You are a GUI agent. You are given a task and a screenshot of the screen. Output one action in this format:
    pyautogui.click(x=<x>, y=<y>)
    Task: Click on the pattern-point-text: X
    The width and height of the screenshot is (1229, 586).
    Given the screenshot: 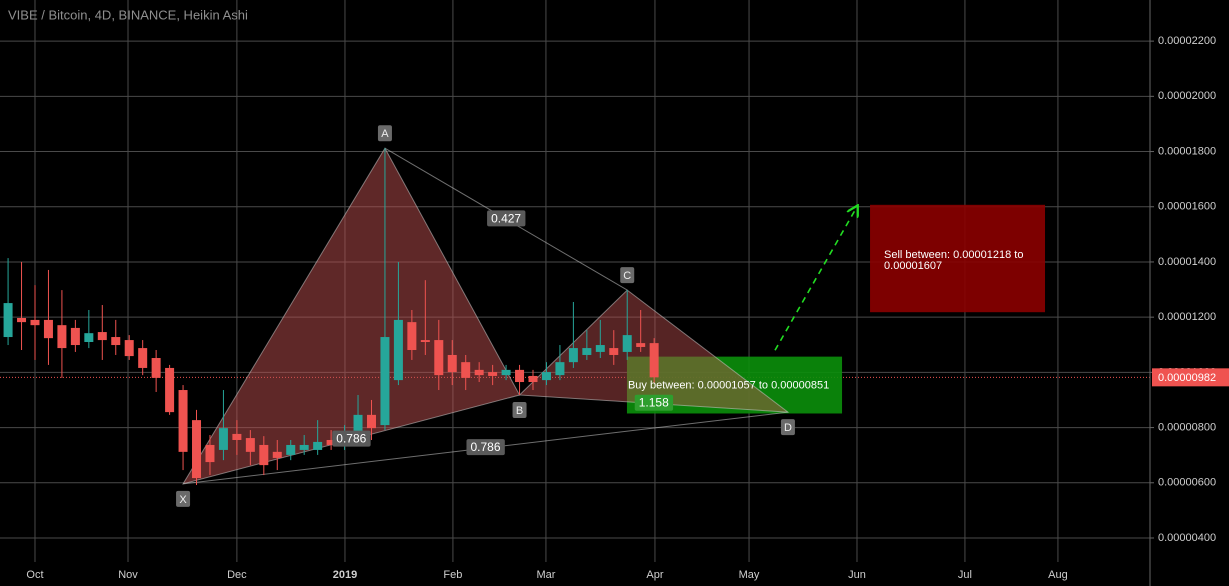 What is the action you would take?
    pyautogui.click(x=183, y=500)
    